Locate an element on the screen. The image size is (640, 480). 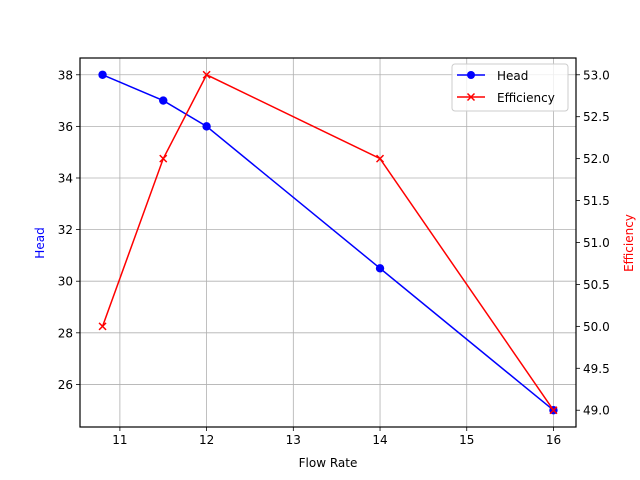
y2-tick-label: 50.5 is located at coordinates (596, 285).